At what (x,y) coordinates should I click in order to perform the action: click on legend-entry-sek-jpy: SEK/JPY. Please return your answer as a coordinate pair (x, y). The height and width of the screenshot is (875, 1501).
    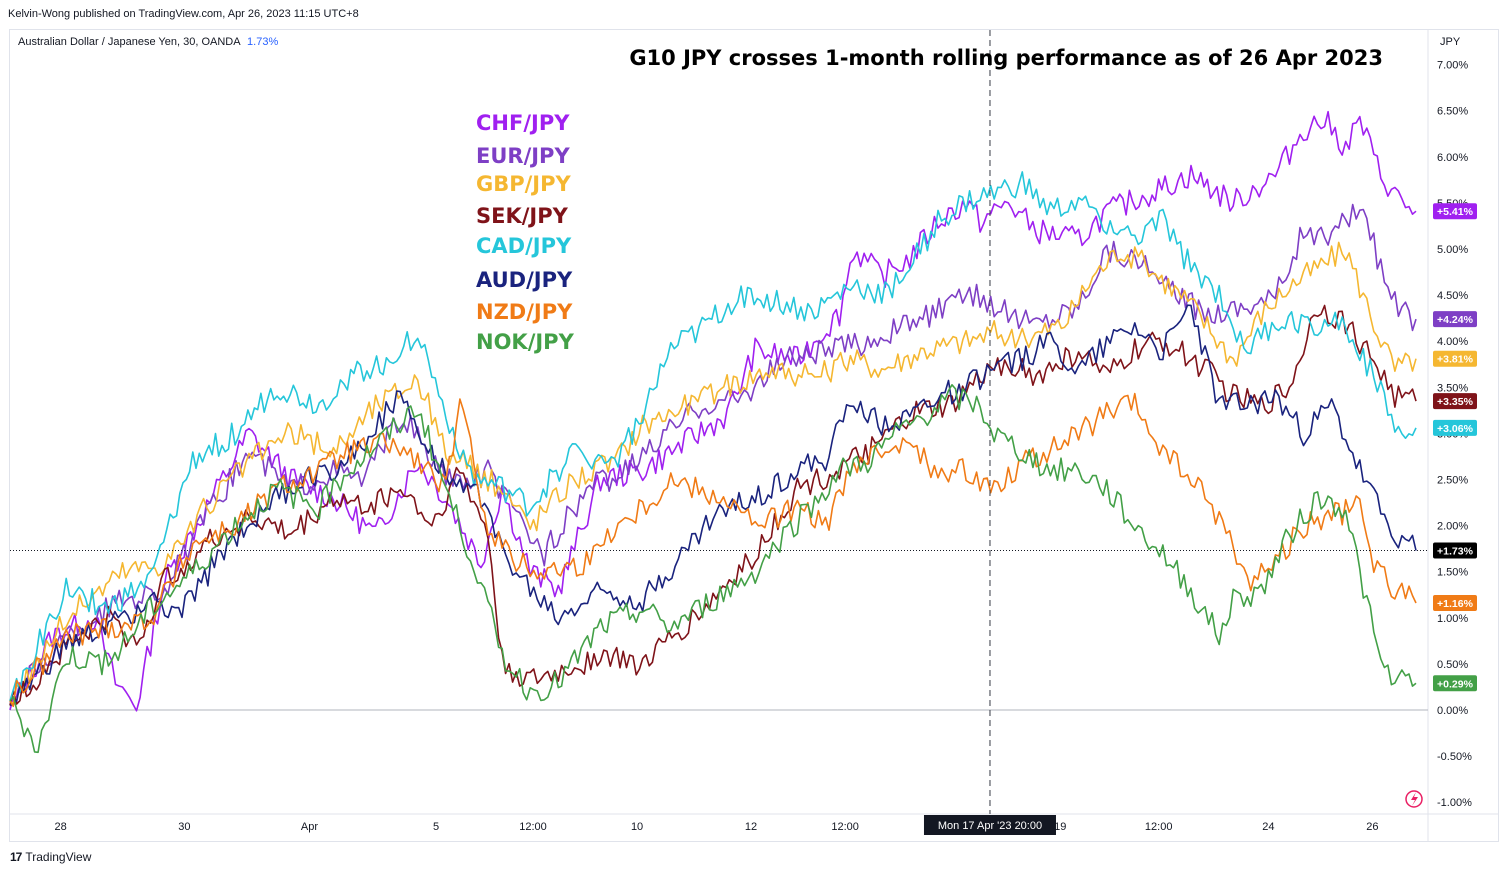
    Looking at the image, I should click on (522, 216).